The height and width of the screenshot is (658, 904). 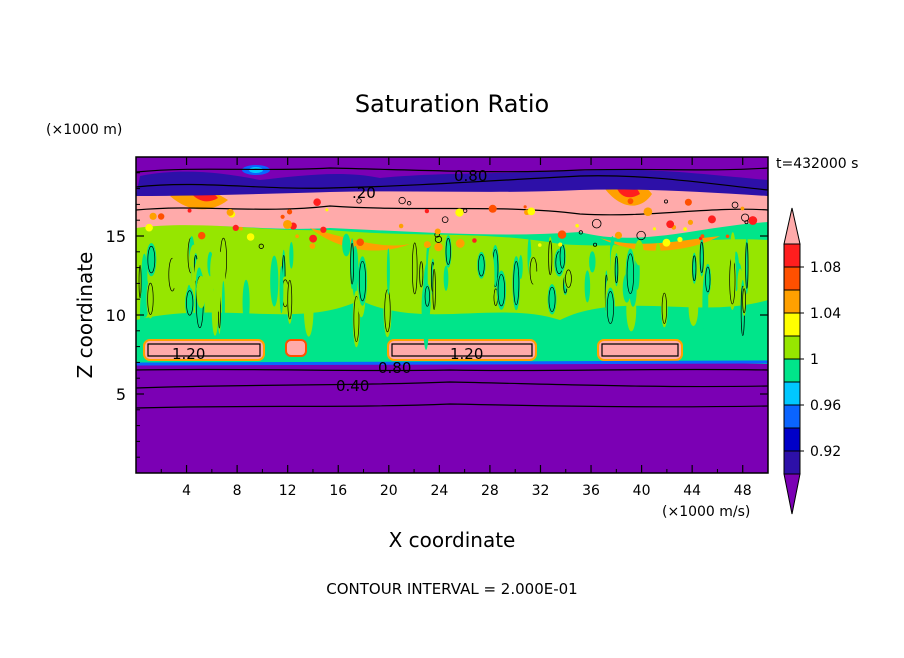 What do you see at coordinates (121, 394) in the screenshot?
I see `y-tick-label-0: 5` at bounding box center [121, 394].